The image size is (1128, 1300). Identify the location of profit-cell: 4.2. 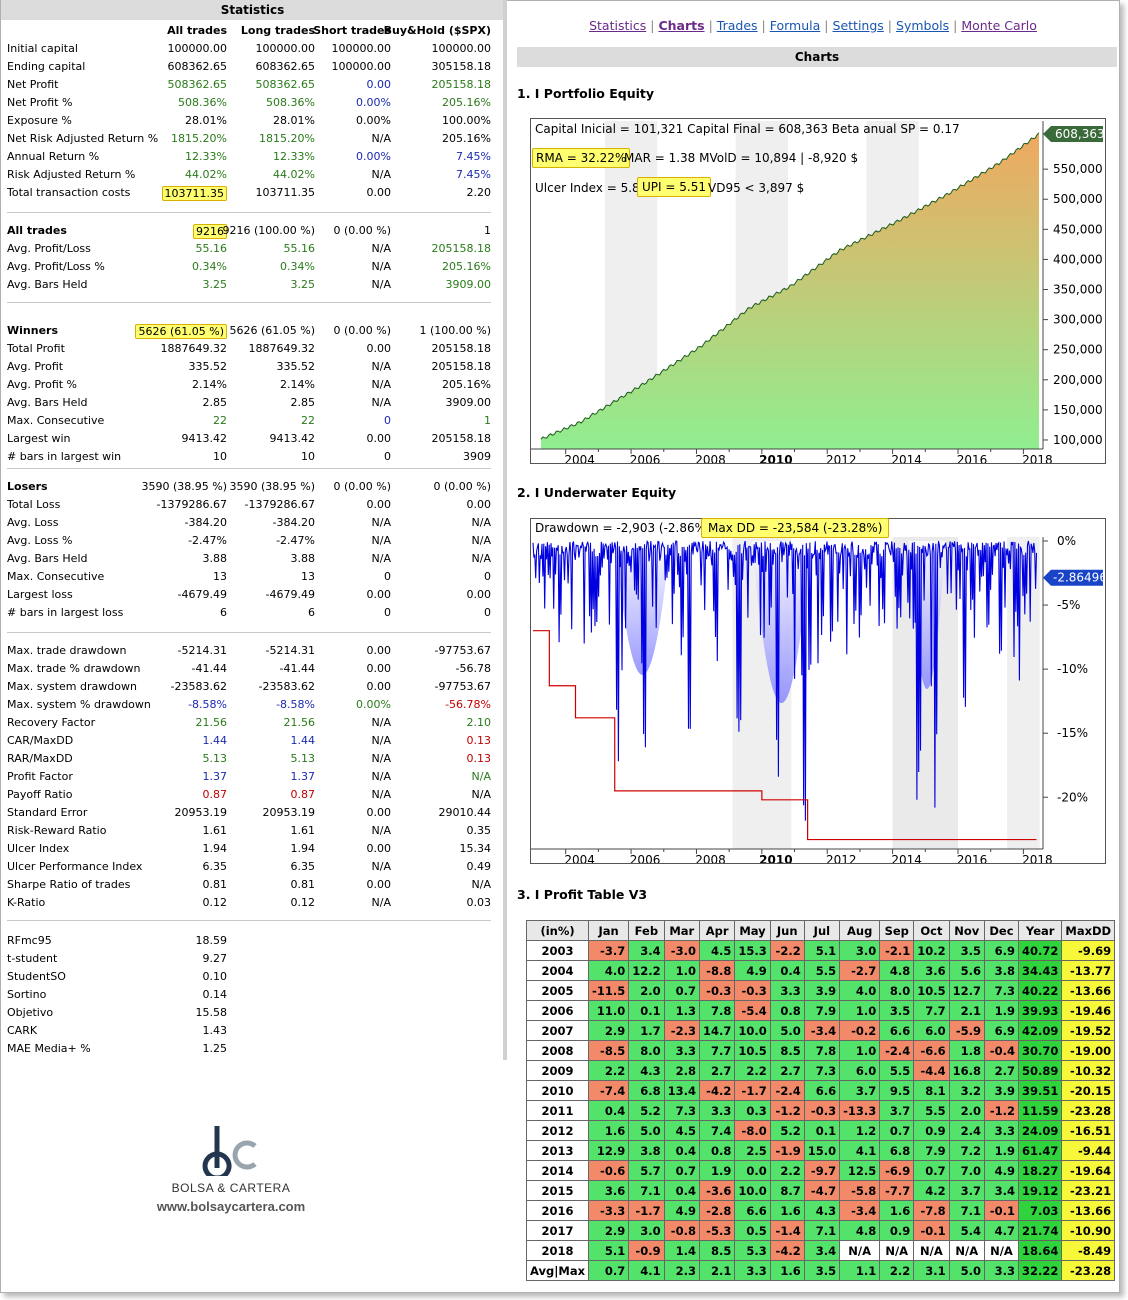
(931, 1190).